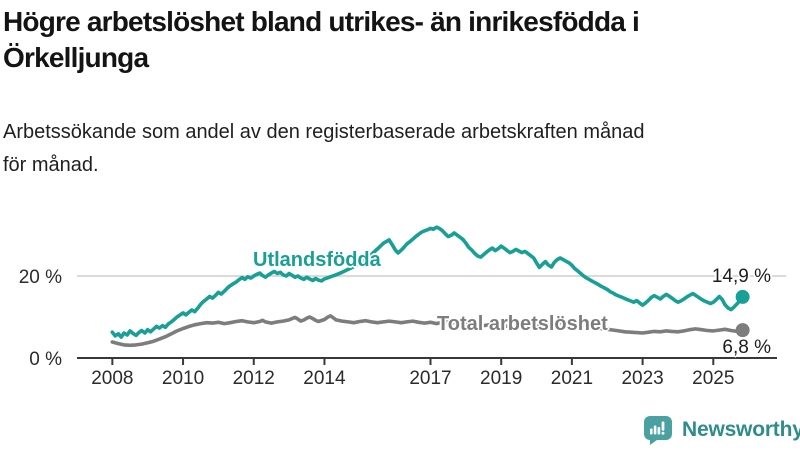 The height and width of the screenshot is (450, 800). Describe the element at coordinates (713, 378) in the screenshot. I see `x-tick-label-2025: 2025` at that location.